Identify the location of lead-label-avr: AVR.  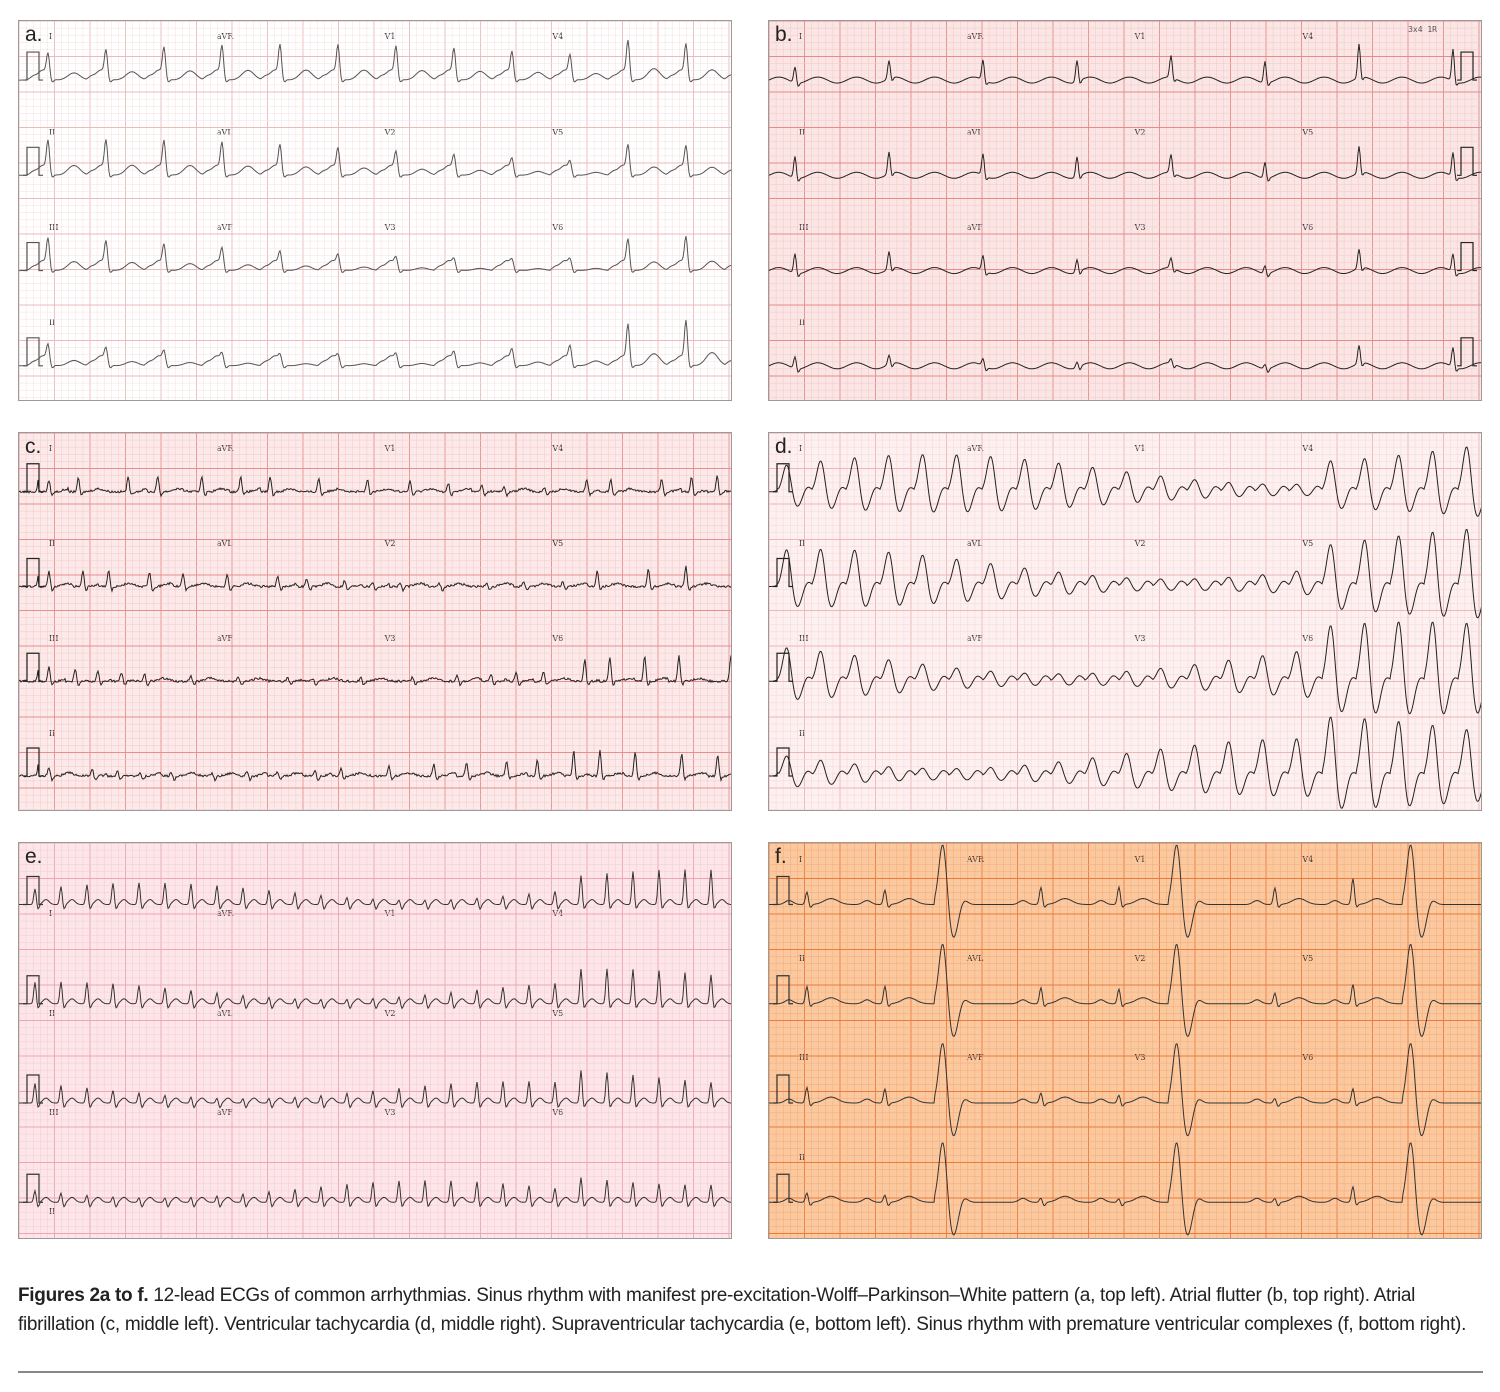
(975, 859).